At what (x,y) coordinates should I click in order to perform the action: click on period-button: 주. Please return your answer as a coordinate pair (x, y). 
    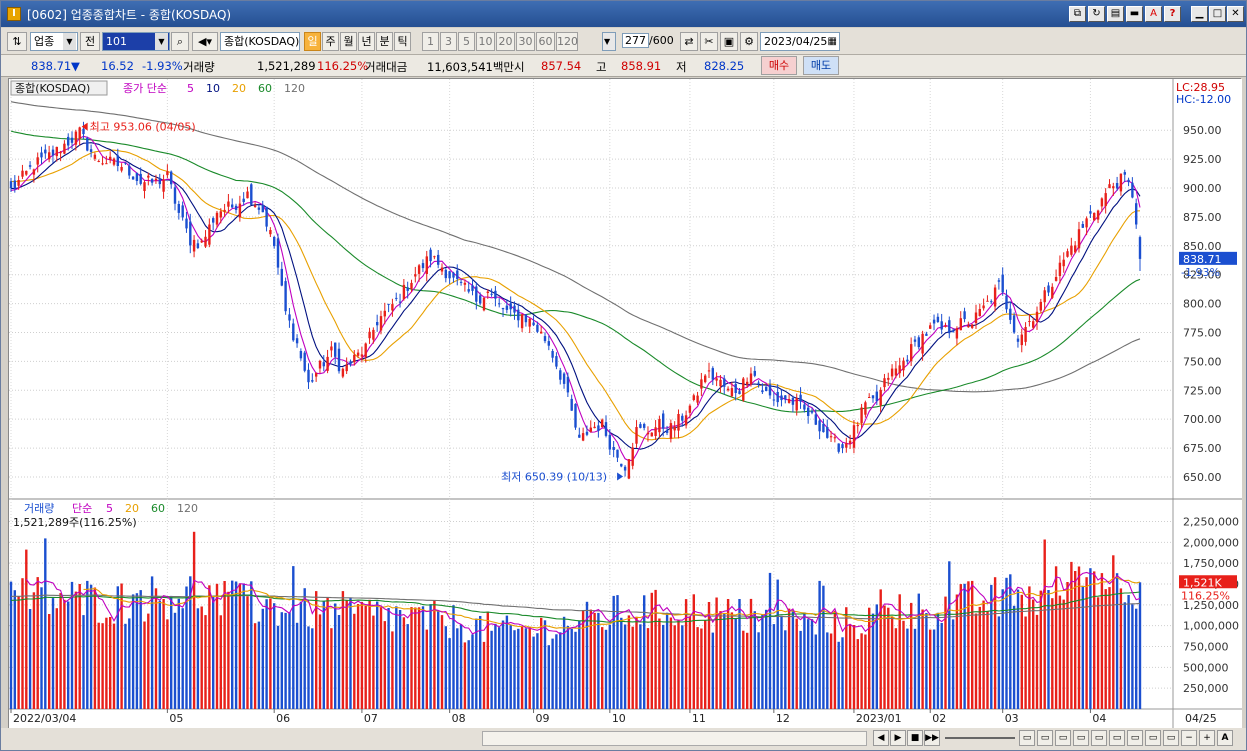
    Looking at the image, I should click on (330, 41).